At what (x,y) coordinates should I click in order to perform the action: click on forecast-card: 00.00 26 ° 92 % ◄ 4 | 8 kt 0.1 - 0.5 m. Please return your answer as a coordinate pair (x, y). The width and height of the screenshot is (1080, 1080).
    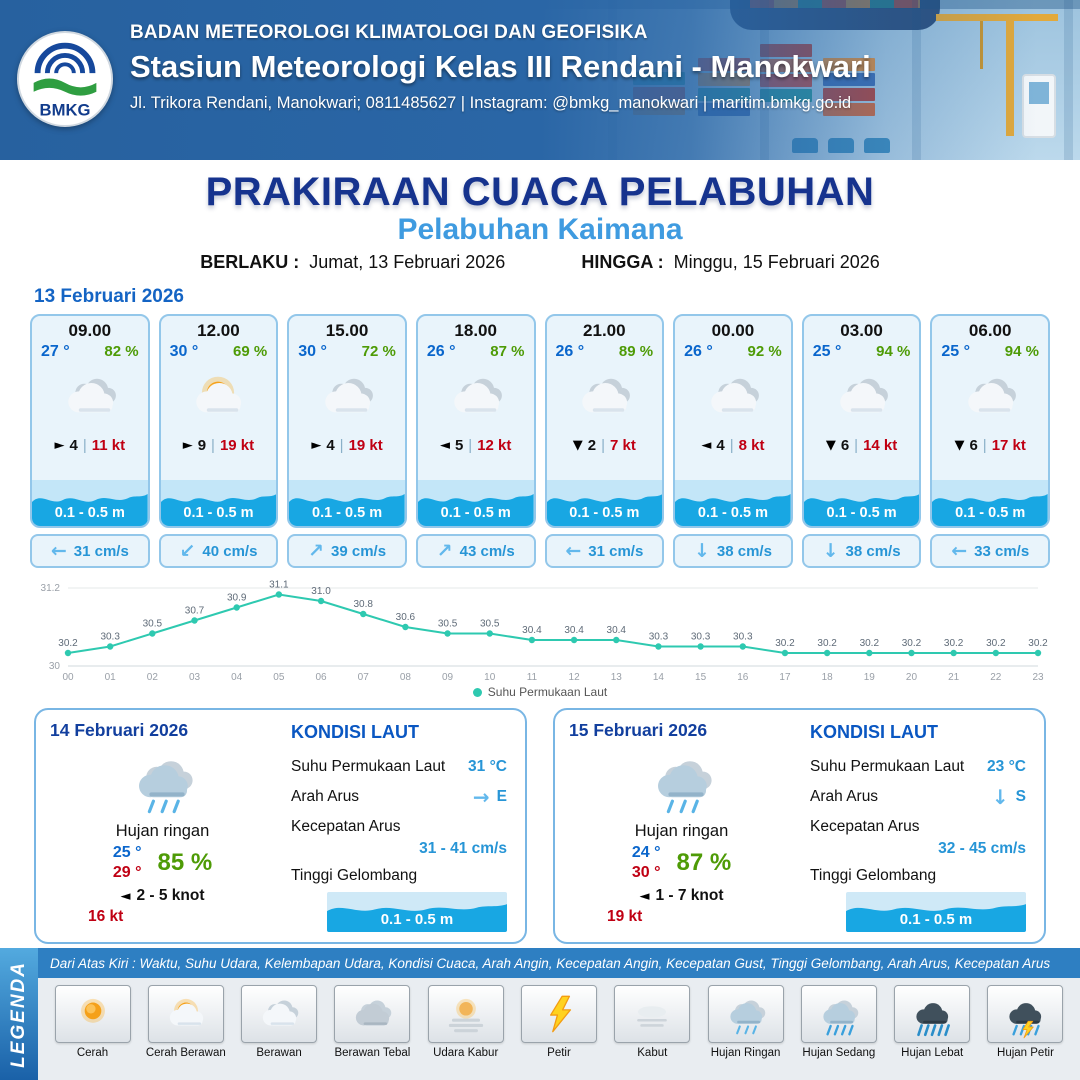
    Looking at the image, I should click on (733, 441).